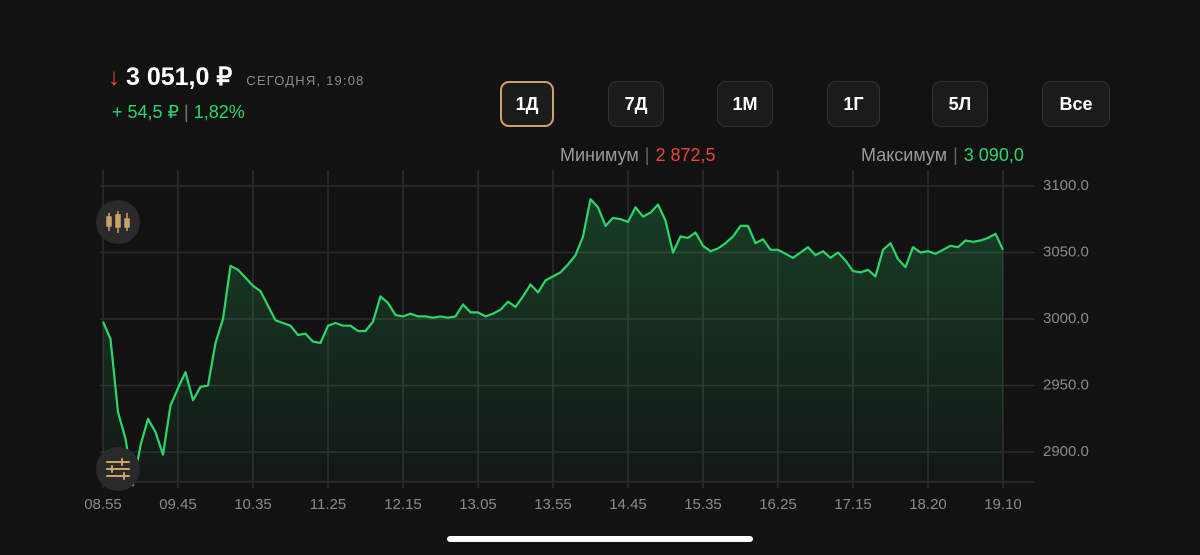 This screenshot has height=555, width=1200. I want to click on x-tick-label: 09.45, so click(178, 504).